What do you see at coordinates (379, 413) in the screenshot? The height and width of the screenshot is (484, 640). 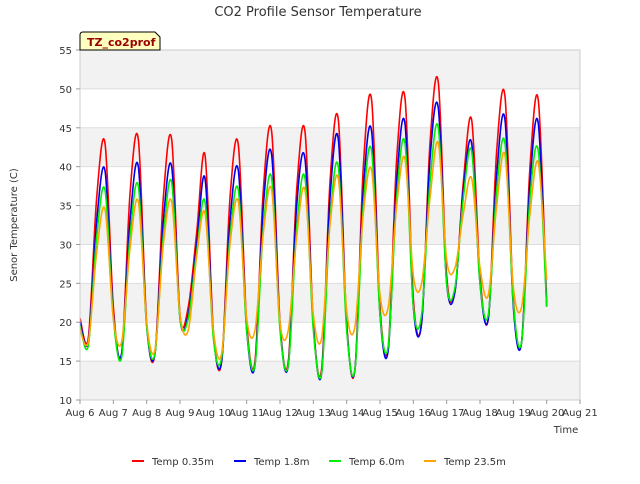 I see `x-tick-label: Aug 15` at bounding box center [379, 413].